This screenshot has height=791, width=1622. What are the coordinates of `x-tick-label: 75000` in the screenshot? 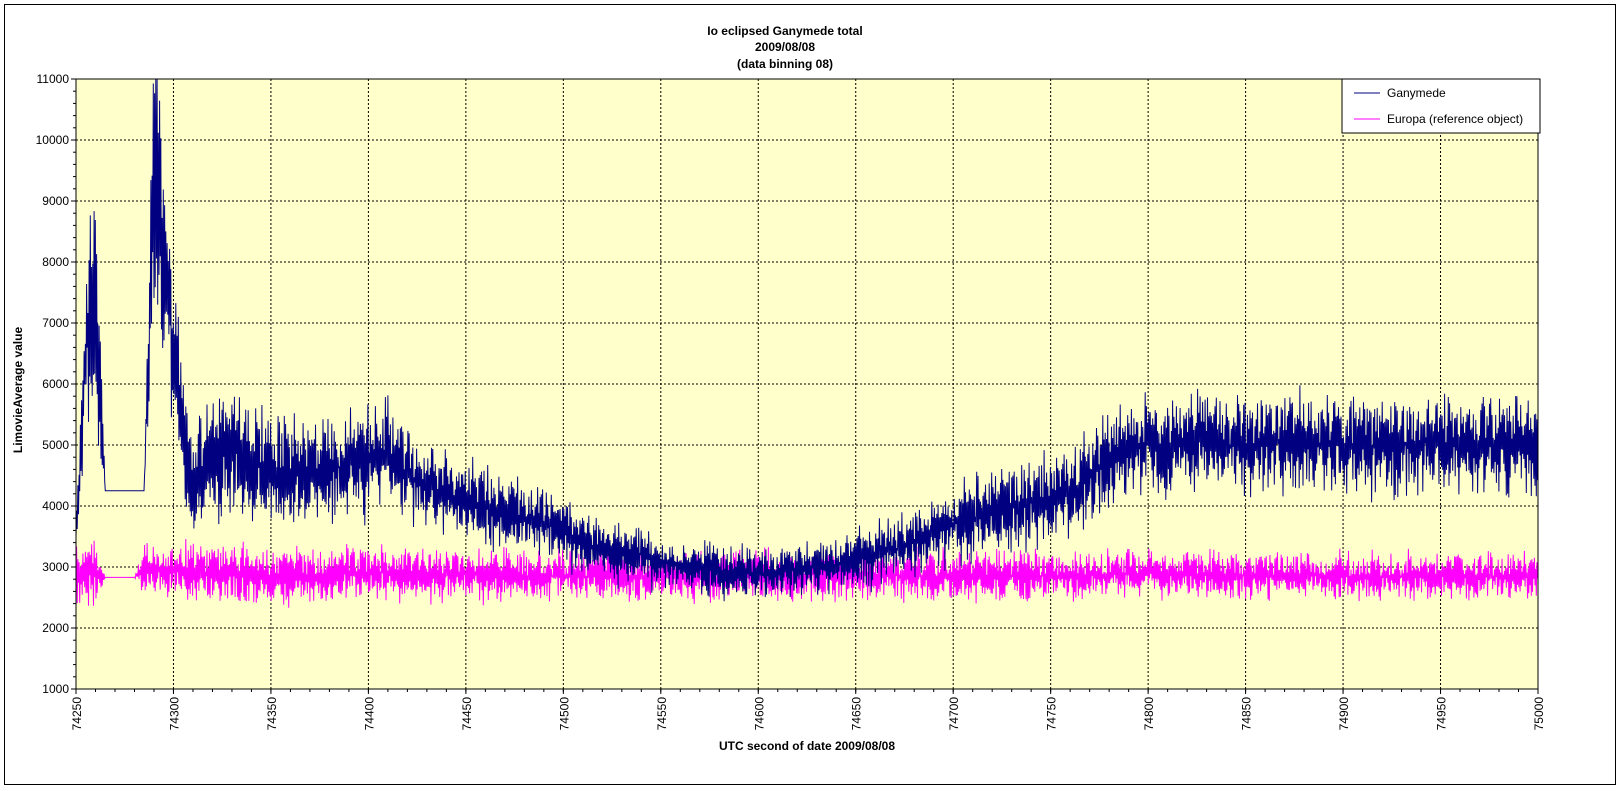 It's located at (1539, 714).